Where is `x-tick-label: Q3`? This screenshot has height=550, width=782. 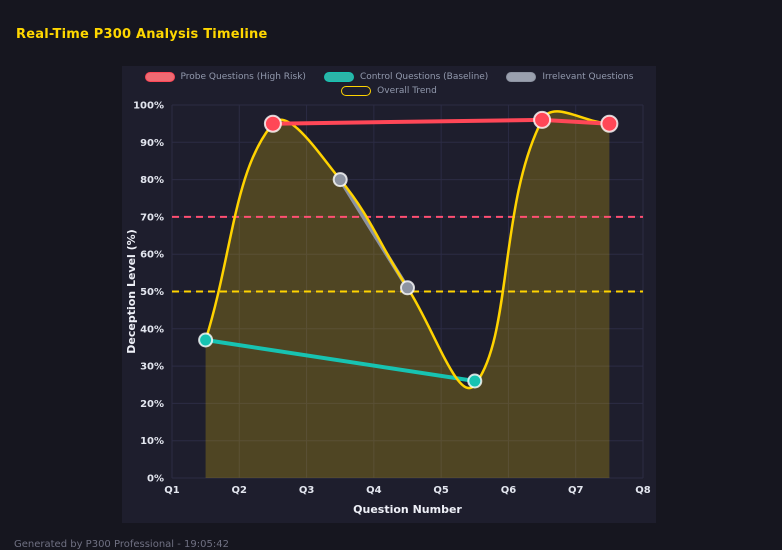
x-tick-label: Q3 is located at coordinates (307, 490).